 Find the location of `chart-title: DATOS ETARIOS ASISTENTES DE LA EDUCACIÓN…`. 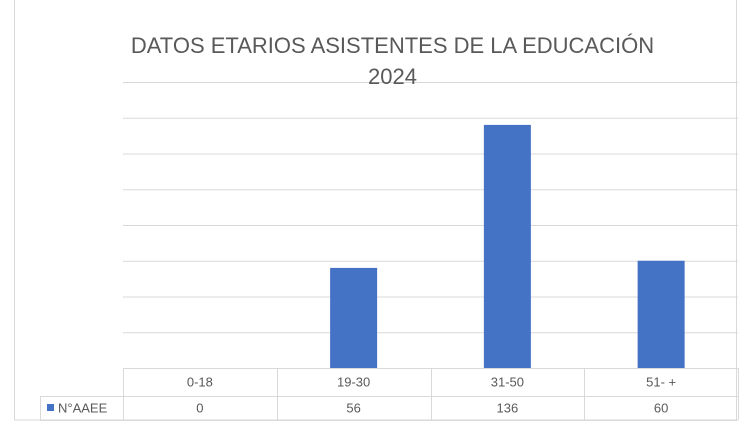

chart-title: DATOS ETARIOS ASISTENTES DE LA EDUCACIÓN… is located at coordinates (392, 61).